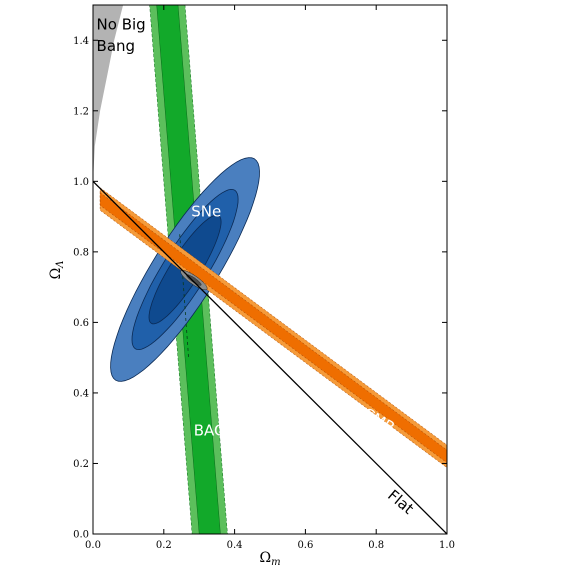 Image resolution: width=561 pixels, height=573 pixels. I want to click on label-no-big-bang-line2: Bang, so click(116, 46).